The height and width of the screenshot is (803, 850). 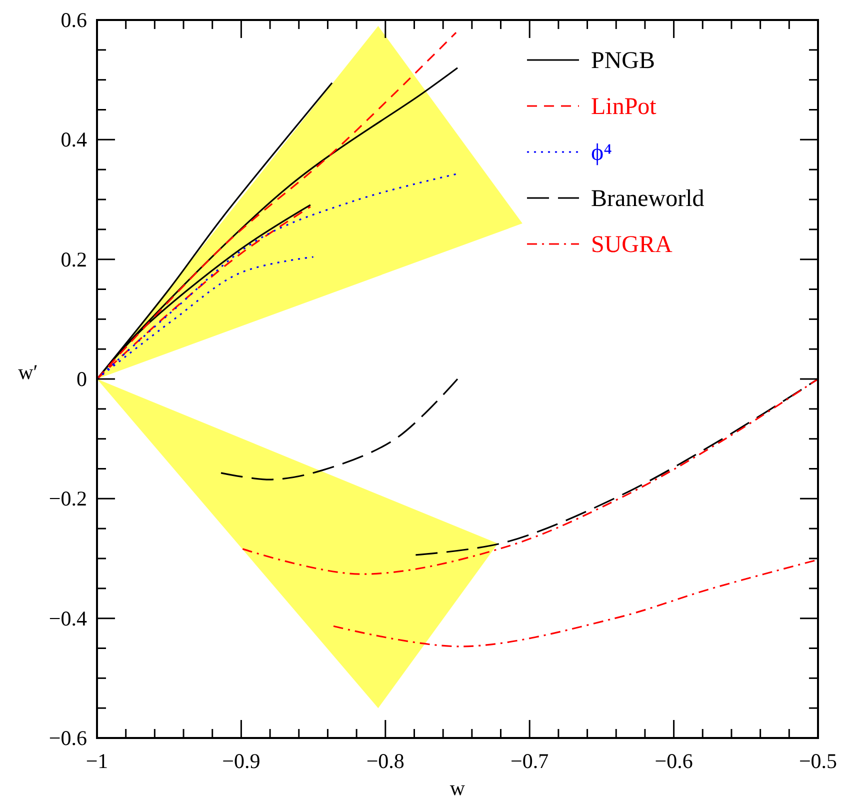 I want to click on x-tick-label: −0.6, so click(x=673, y=761).